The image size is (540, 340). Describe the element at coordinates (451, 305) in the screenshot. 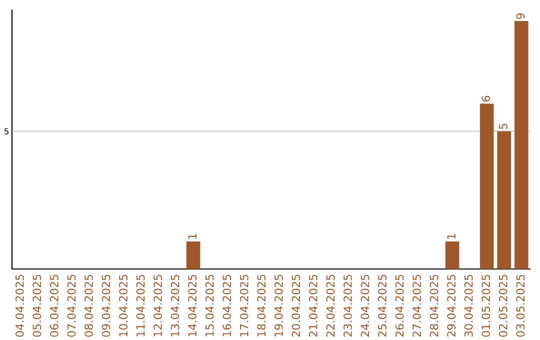

I see `x-tick-label: 29.04.2025` at that location.